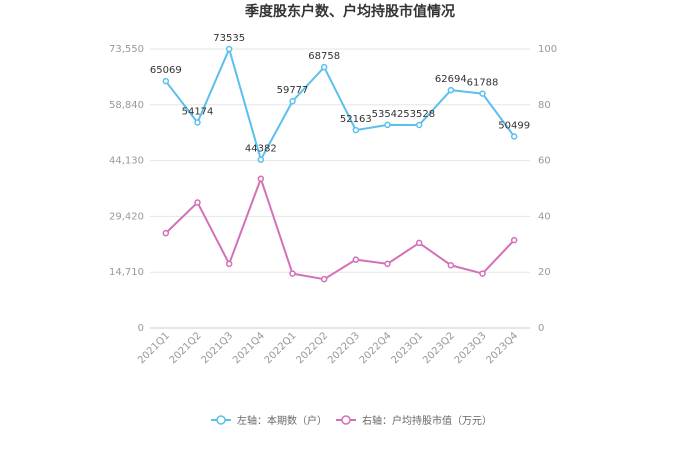  Describe the element at coordinates (198, 111) in the screenshot. I see `data-label: 54174` at that location.